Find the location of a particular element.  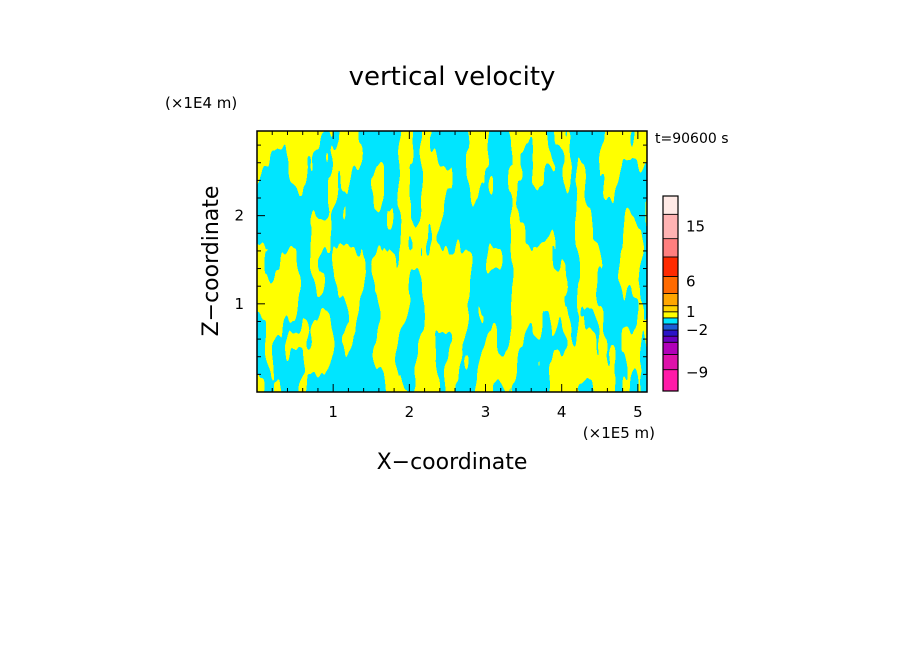

chart-title: vertical velocity is located at coordinates (452, 77).